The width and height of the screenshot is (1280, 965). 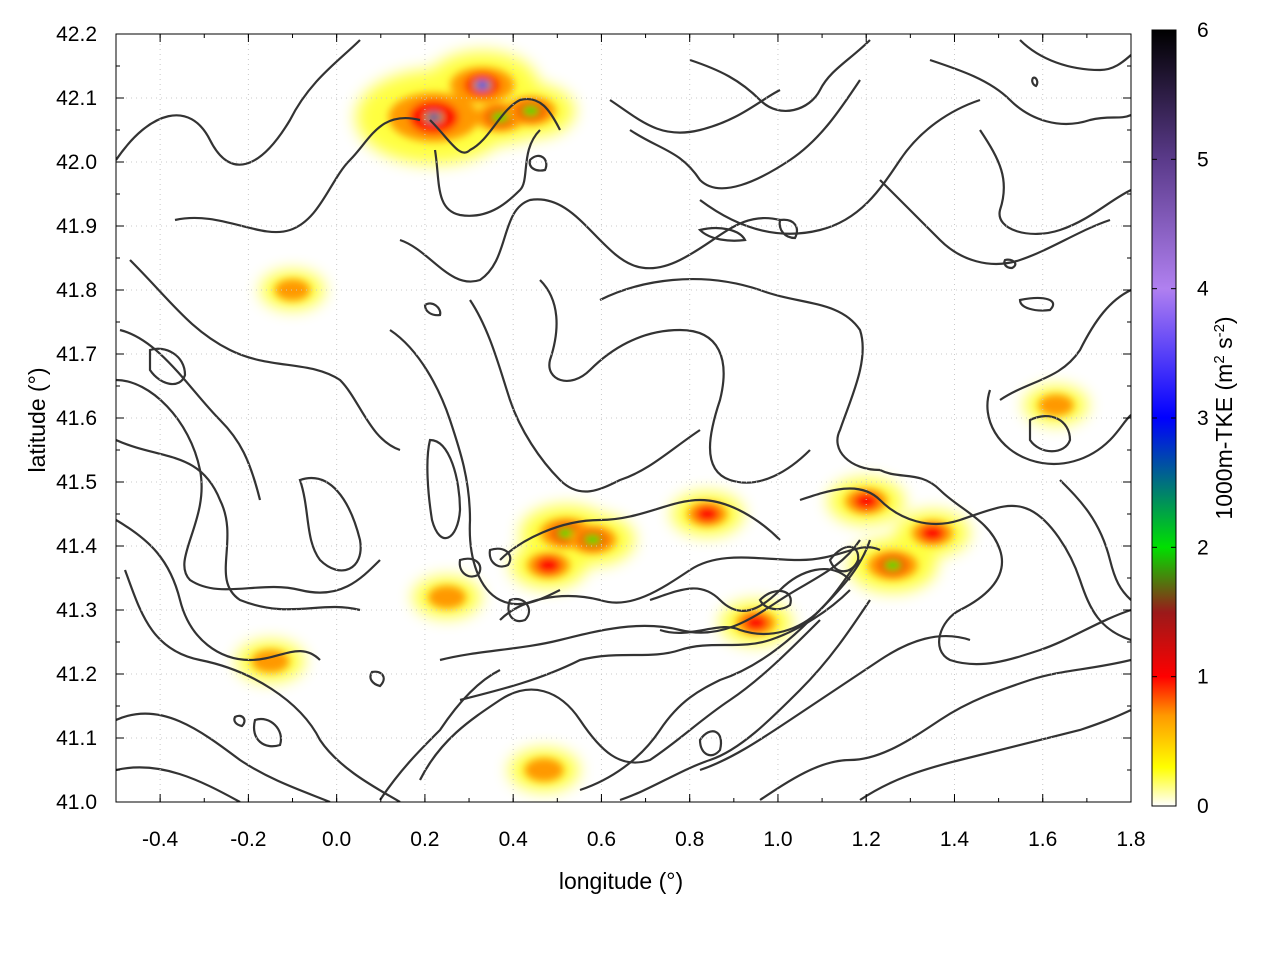 I want to click on colorbar-label-sup1: 2, so click(x=1219, y=359).